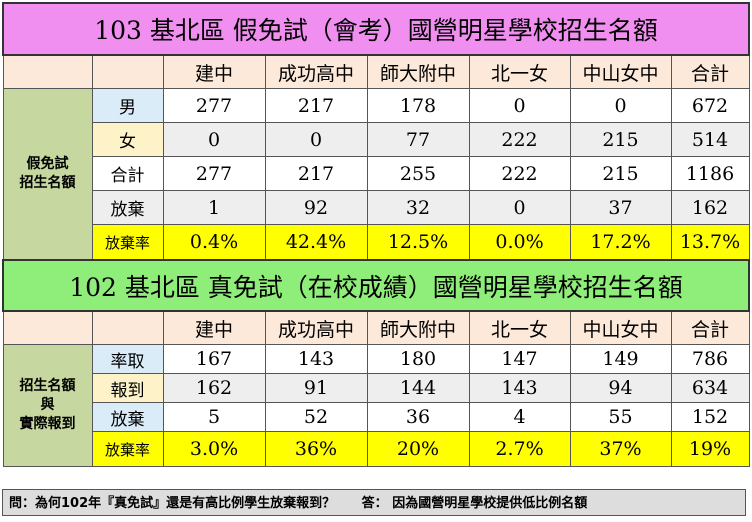  I want to click on table-cell: 37%, so click(620, 449).